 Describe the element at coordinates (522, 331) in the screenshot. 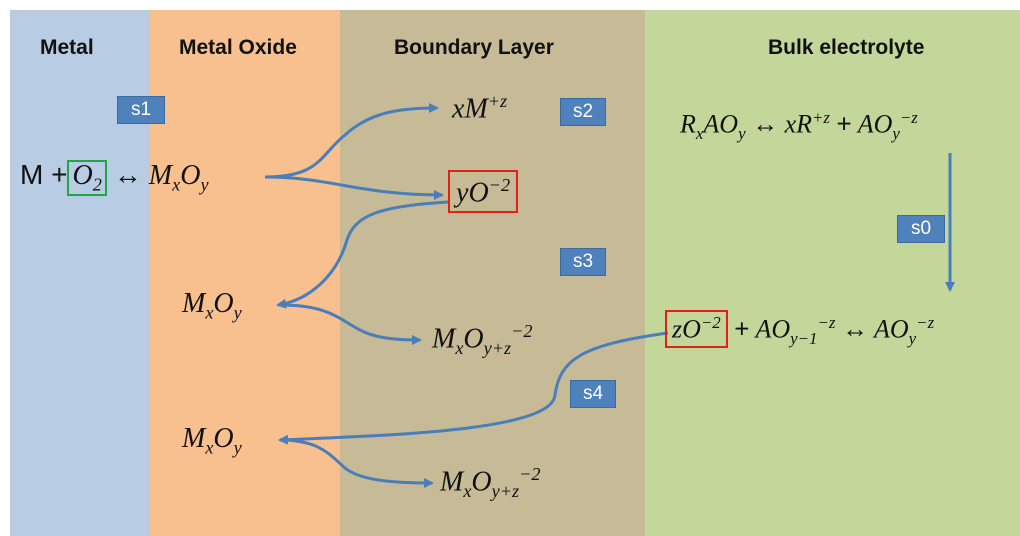

I see `mxoyz1-sup: −2` at that location.